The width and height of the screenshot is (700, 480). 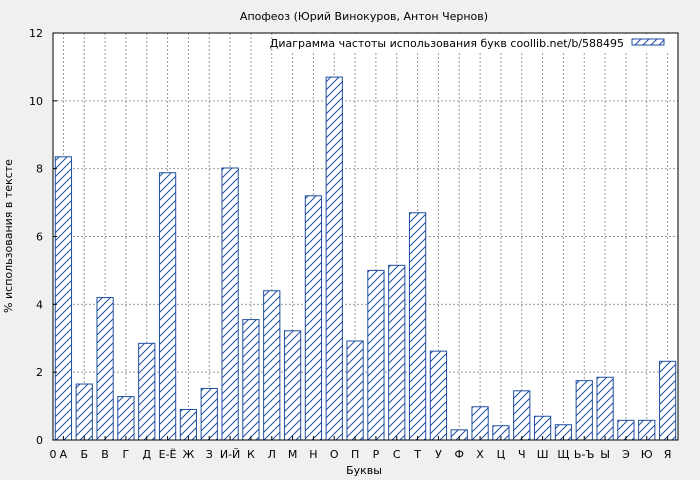 What do you see at coordinates (376, 355) in the screenshot?
I see `bar-Р` at bounding box center [376, 355].